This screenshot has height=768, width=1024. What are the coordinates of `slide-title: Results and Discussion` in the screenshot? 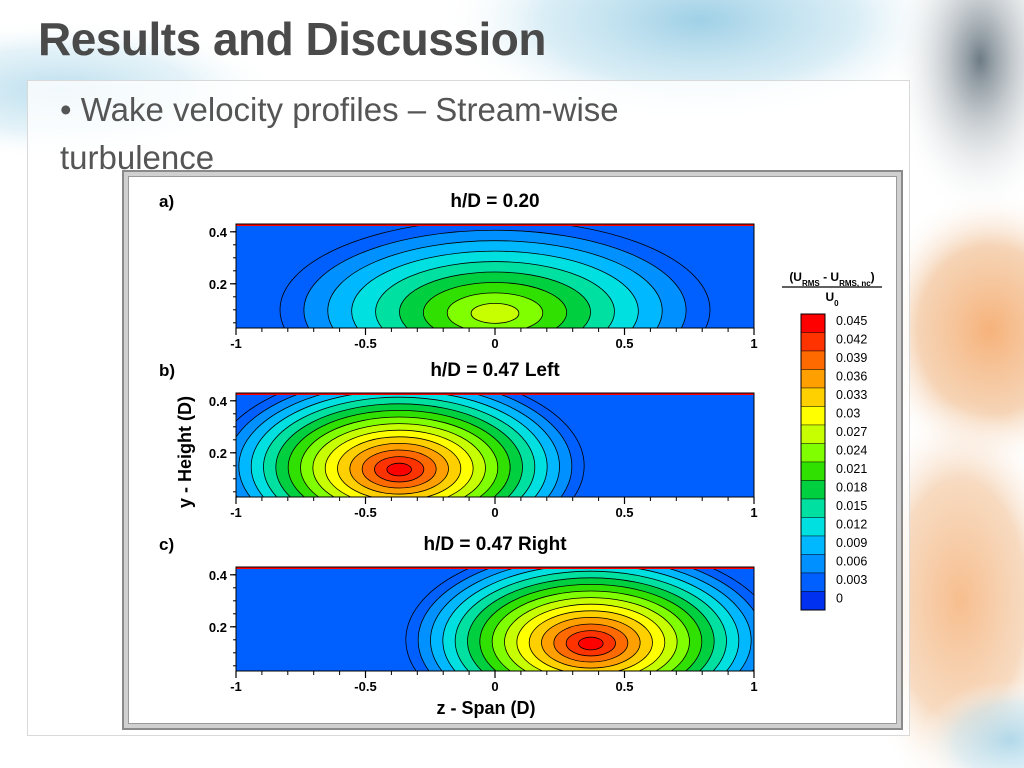 It's located at (292, 39).